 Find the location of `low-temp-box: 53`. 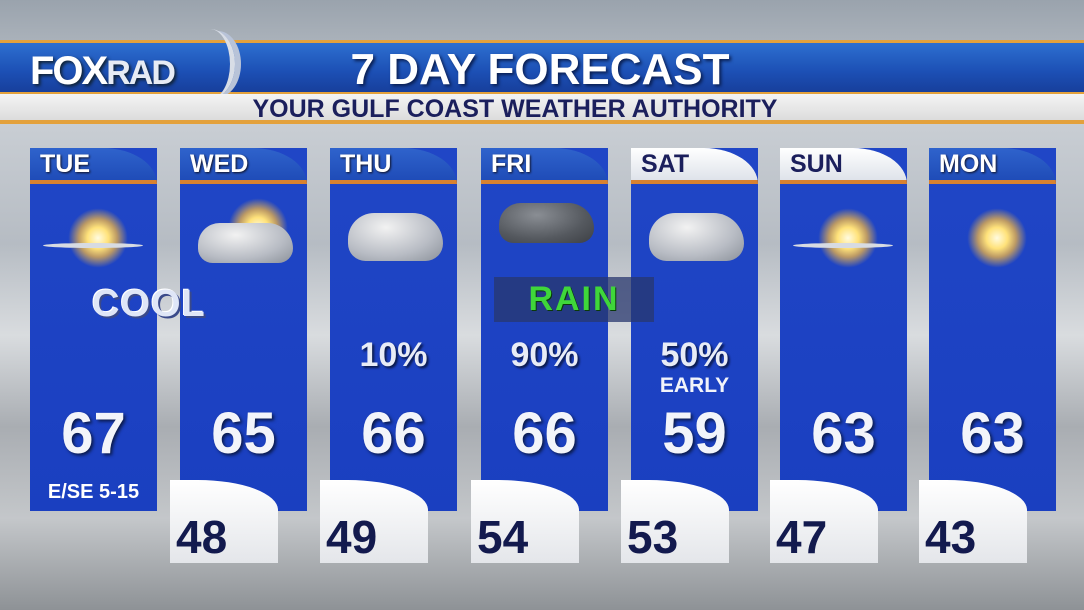

low-temp-box: 53 is located at coordinates (675, 521).